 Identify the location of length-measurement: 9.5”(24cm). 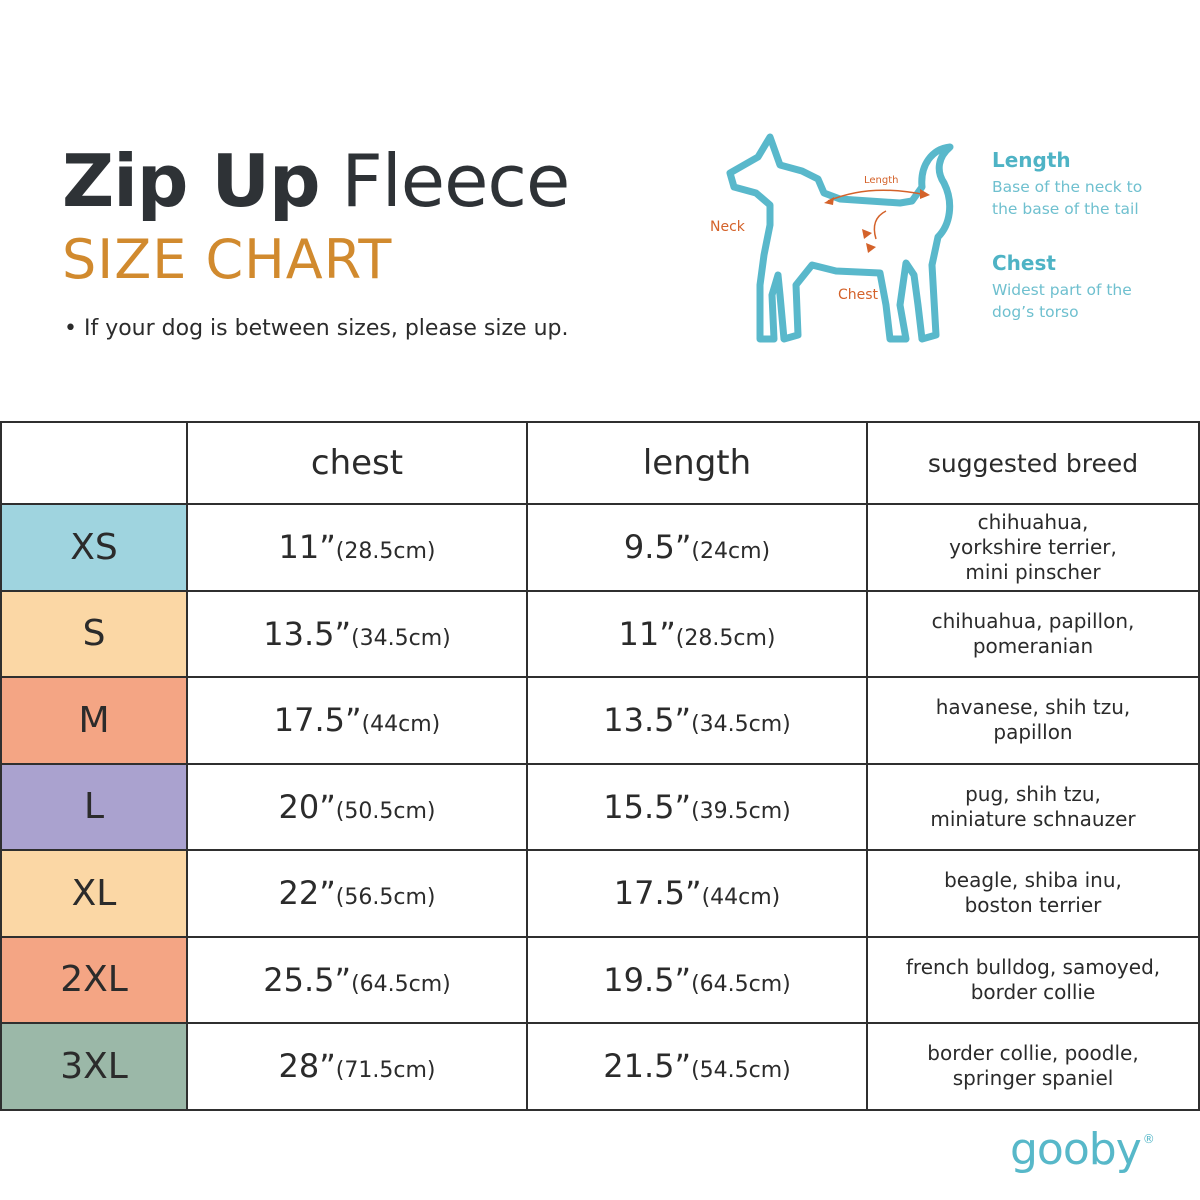
(697, 547).